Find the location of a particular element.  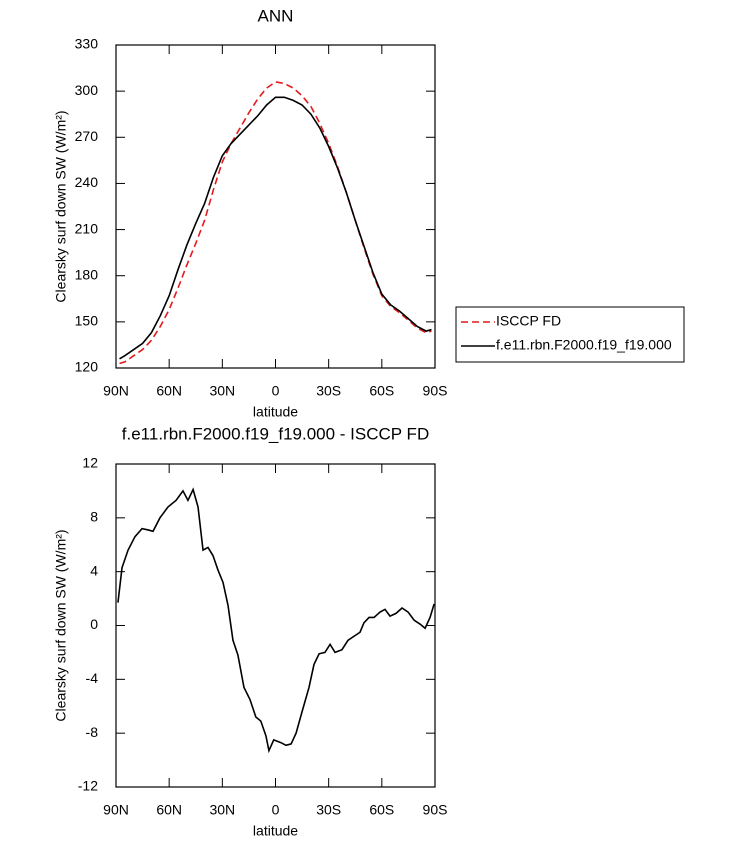

legend-label: ISCCP FD is located at coordinates (528, 321).